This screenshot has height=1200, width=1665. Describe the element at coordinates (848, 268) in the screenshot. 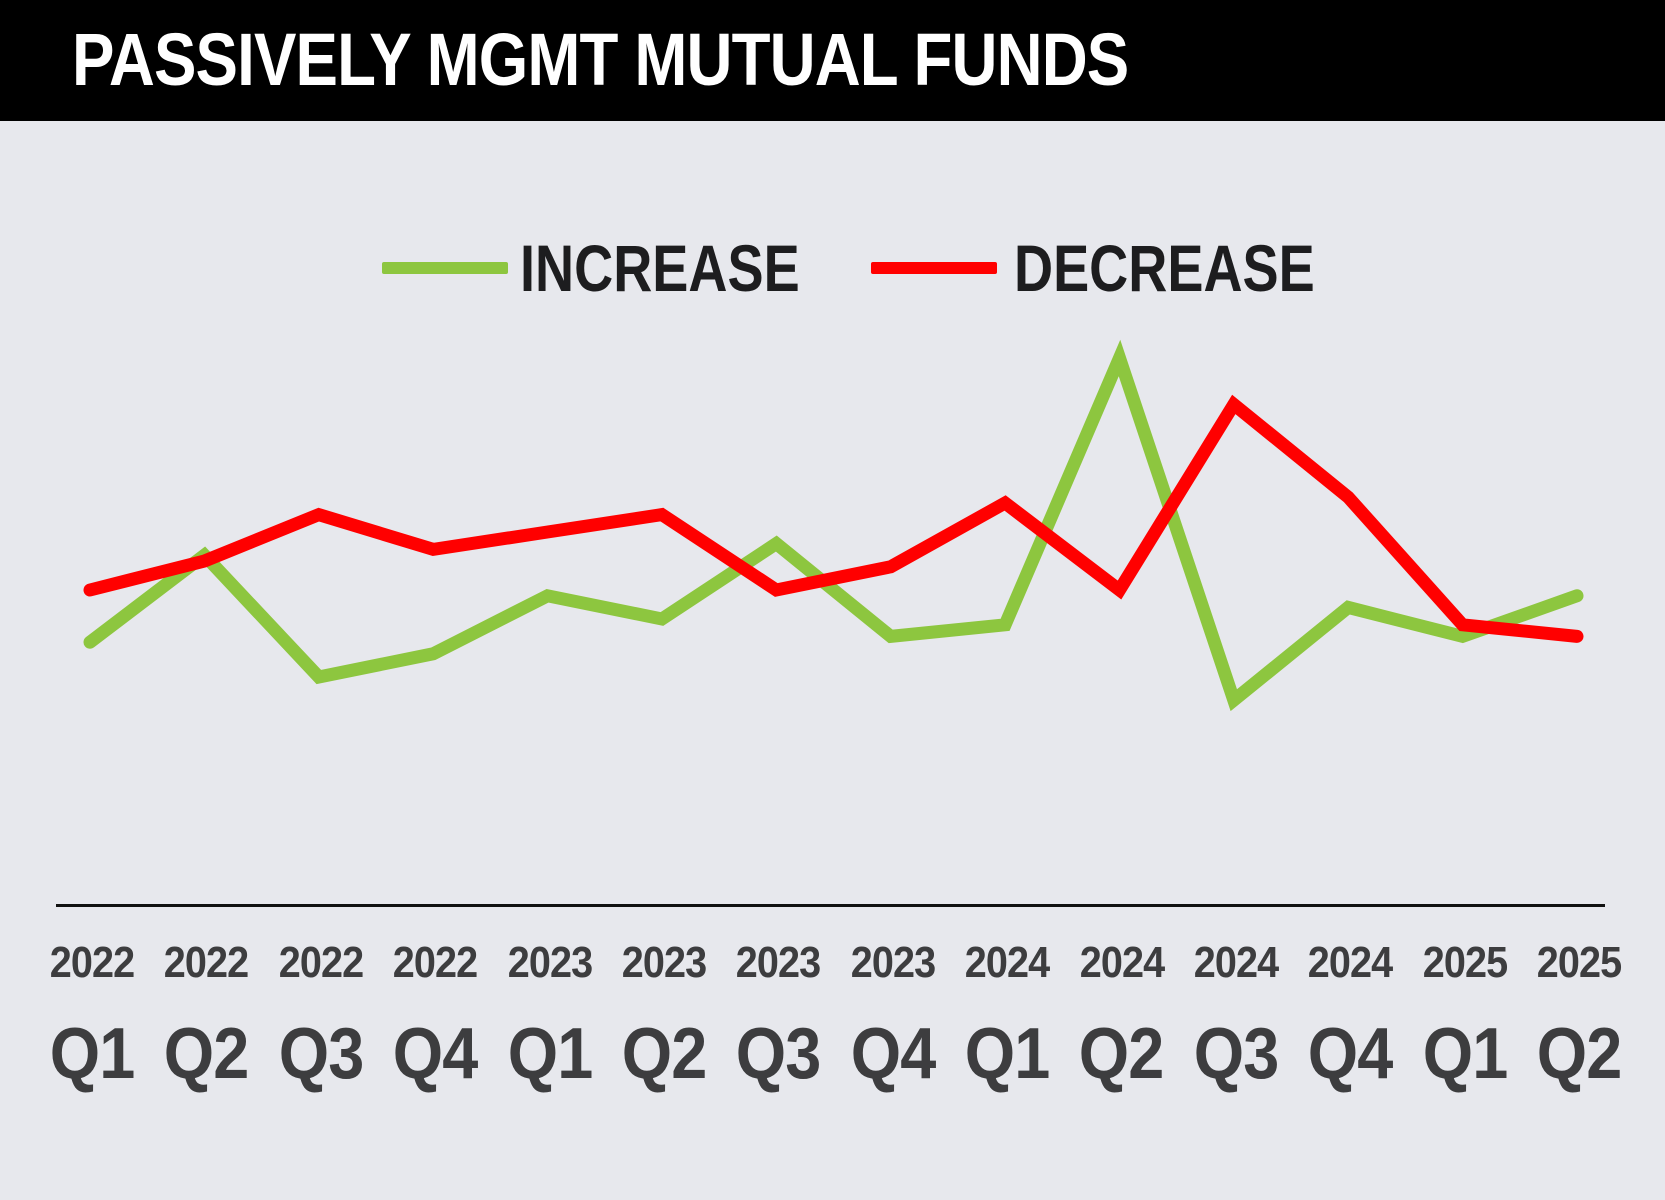

I see `legend: INCREASE DECREASE` at that location.